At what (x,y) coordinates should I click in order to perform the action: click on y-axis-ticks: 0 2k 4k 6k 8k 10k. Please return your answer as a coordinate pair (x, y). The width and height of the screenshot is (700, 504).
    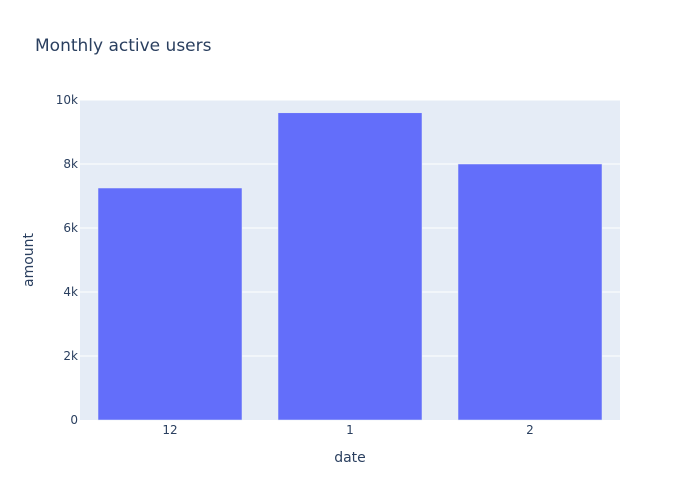
    Looking at the image, I should click on (67, 260).